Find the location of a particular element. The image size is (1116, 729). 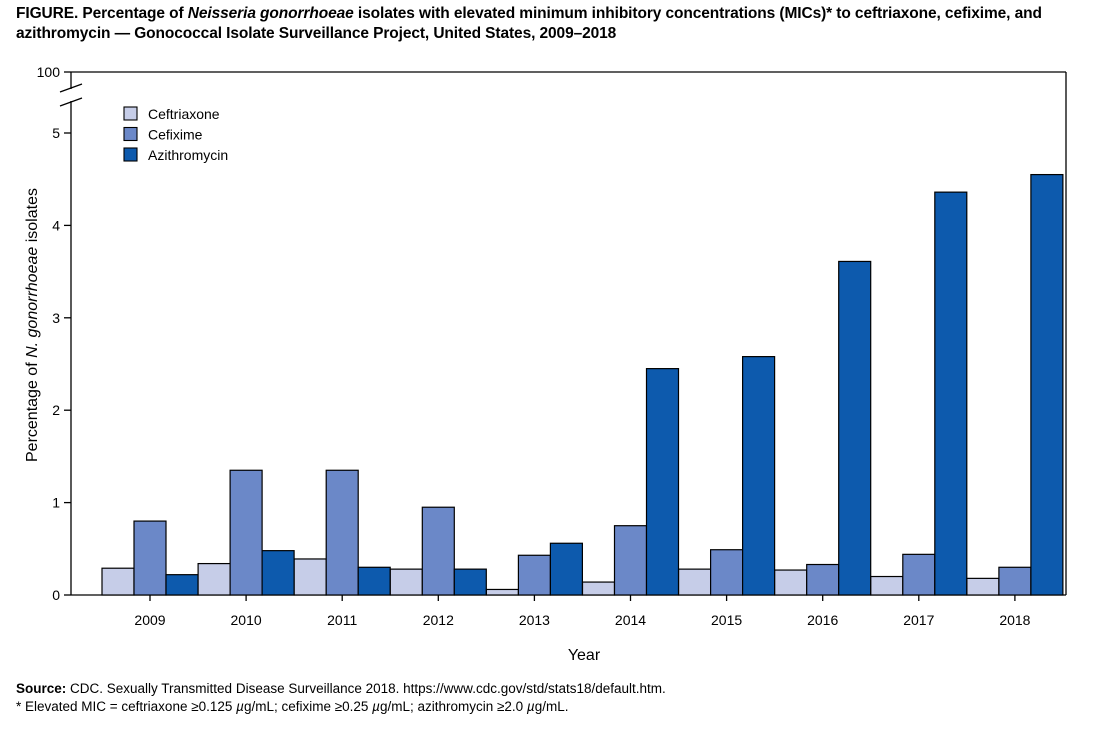

x-tick-label-2018: 2018 is located at coordinates (1014, 620).